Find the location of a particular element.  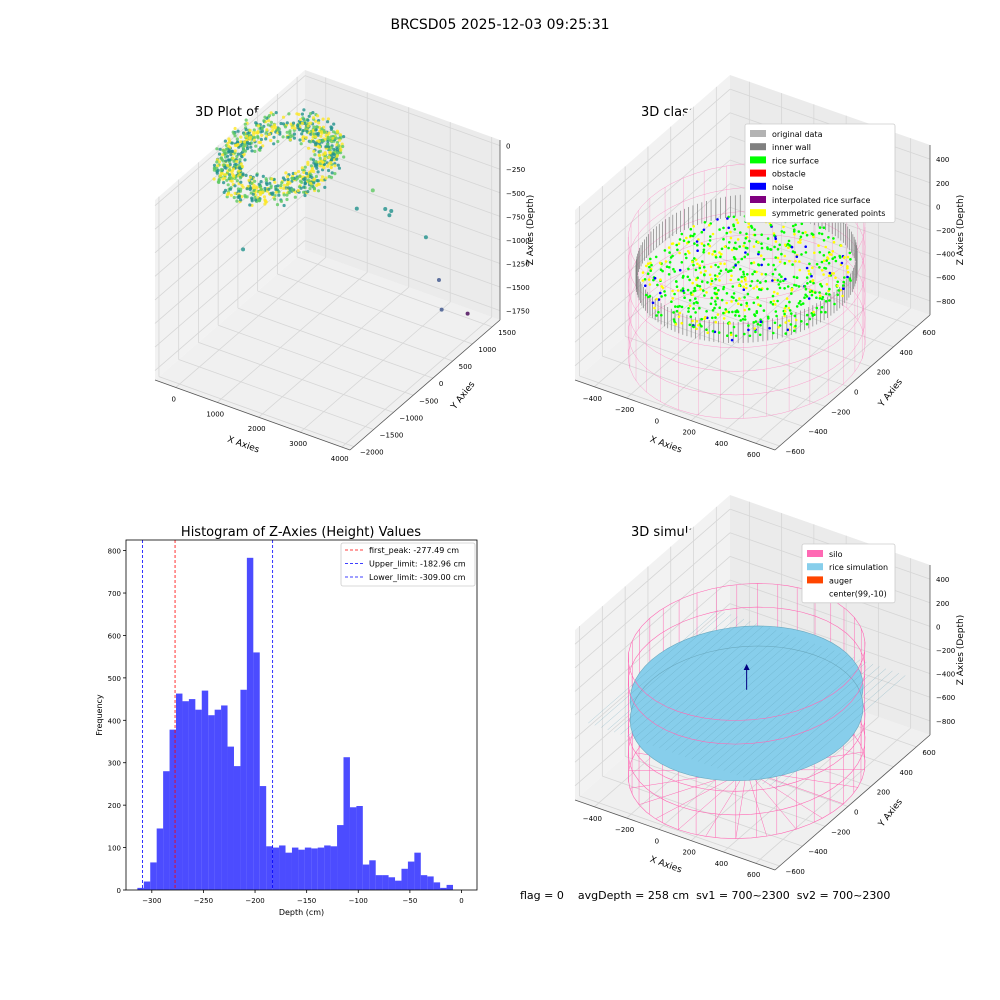

y-tick-label: −500 is located at coordinates (428, 401).